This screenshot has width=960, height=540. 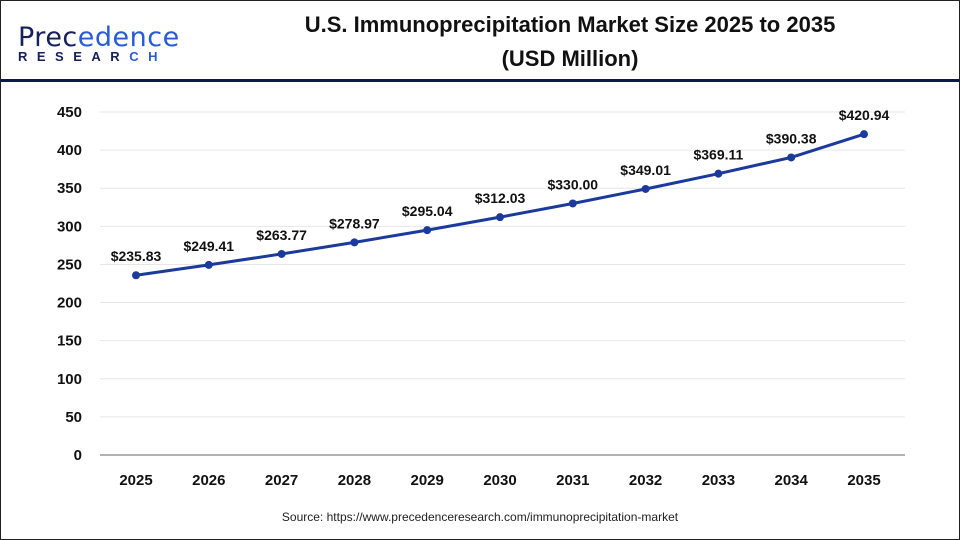 I want to click on y-tick-label: 400, so click(x=69, y=150).